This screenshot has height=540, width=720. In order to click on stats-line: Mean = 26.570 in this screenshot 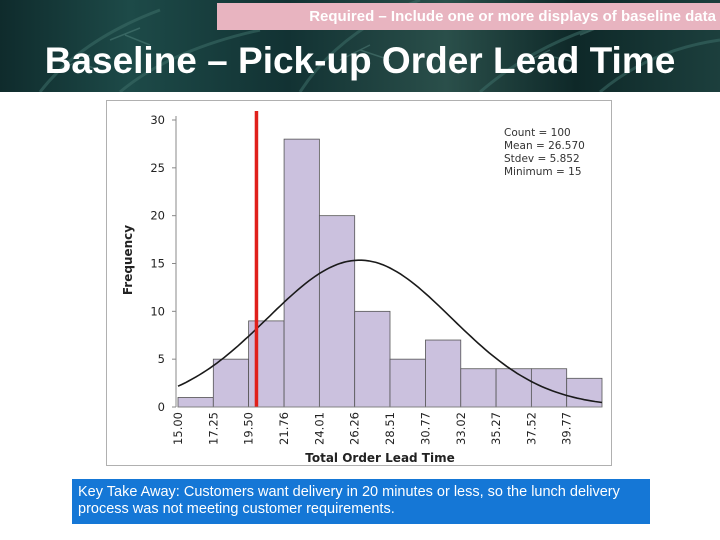, I will do `click(544, 146)`.